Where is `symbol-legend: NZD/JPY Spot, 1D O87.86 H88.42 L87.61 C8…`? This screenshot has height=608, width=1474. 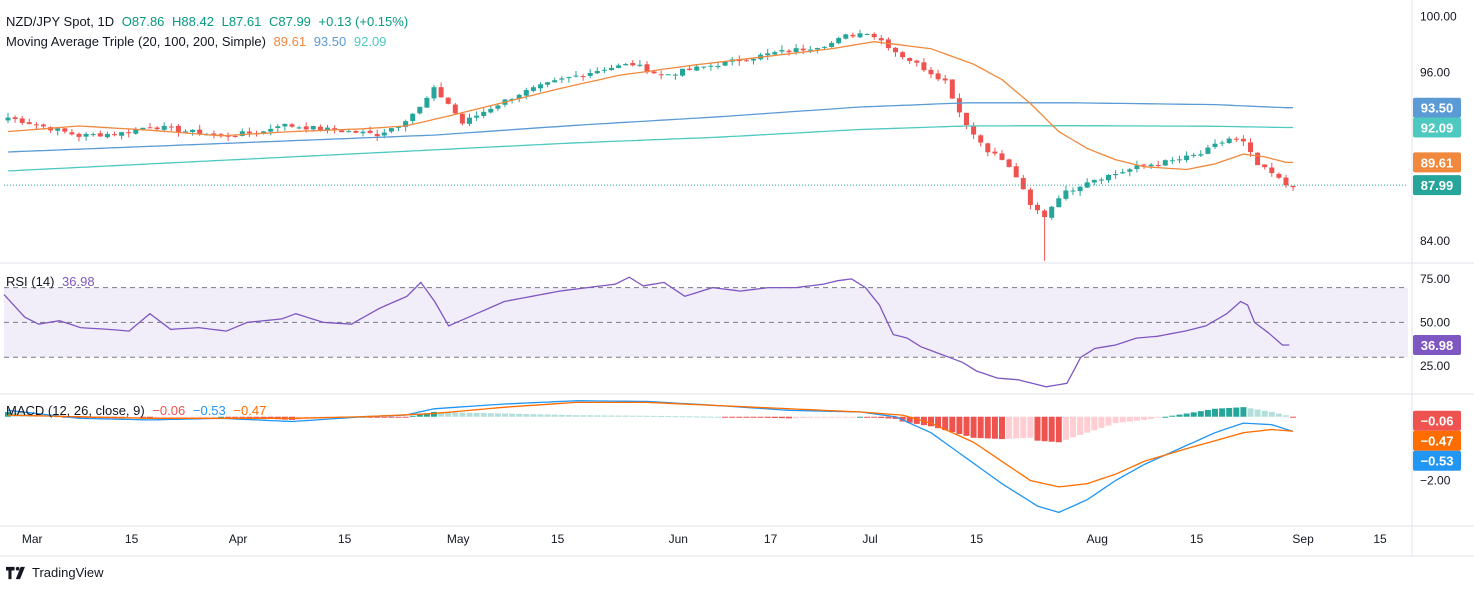 symbol-legend: NZD/JPY Spot, 1D O87.86 H88.42 L87.61 C8… is located at coordinates (209, 22).